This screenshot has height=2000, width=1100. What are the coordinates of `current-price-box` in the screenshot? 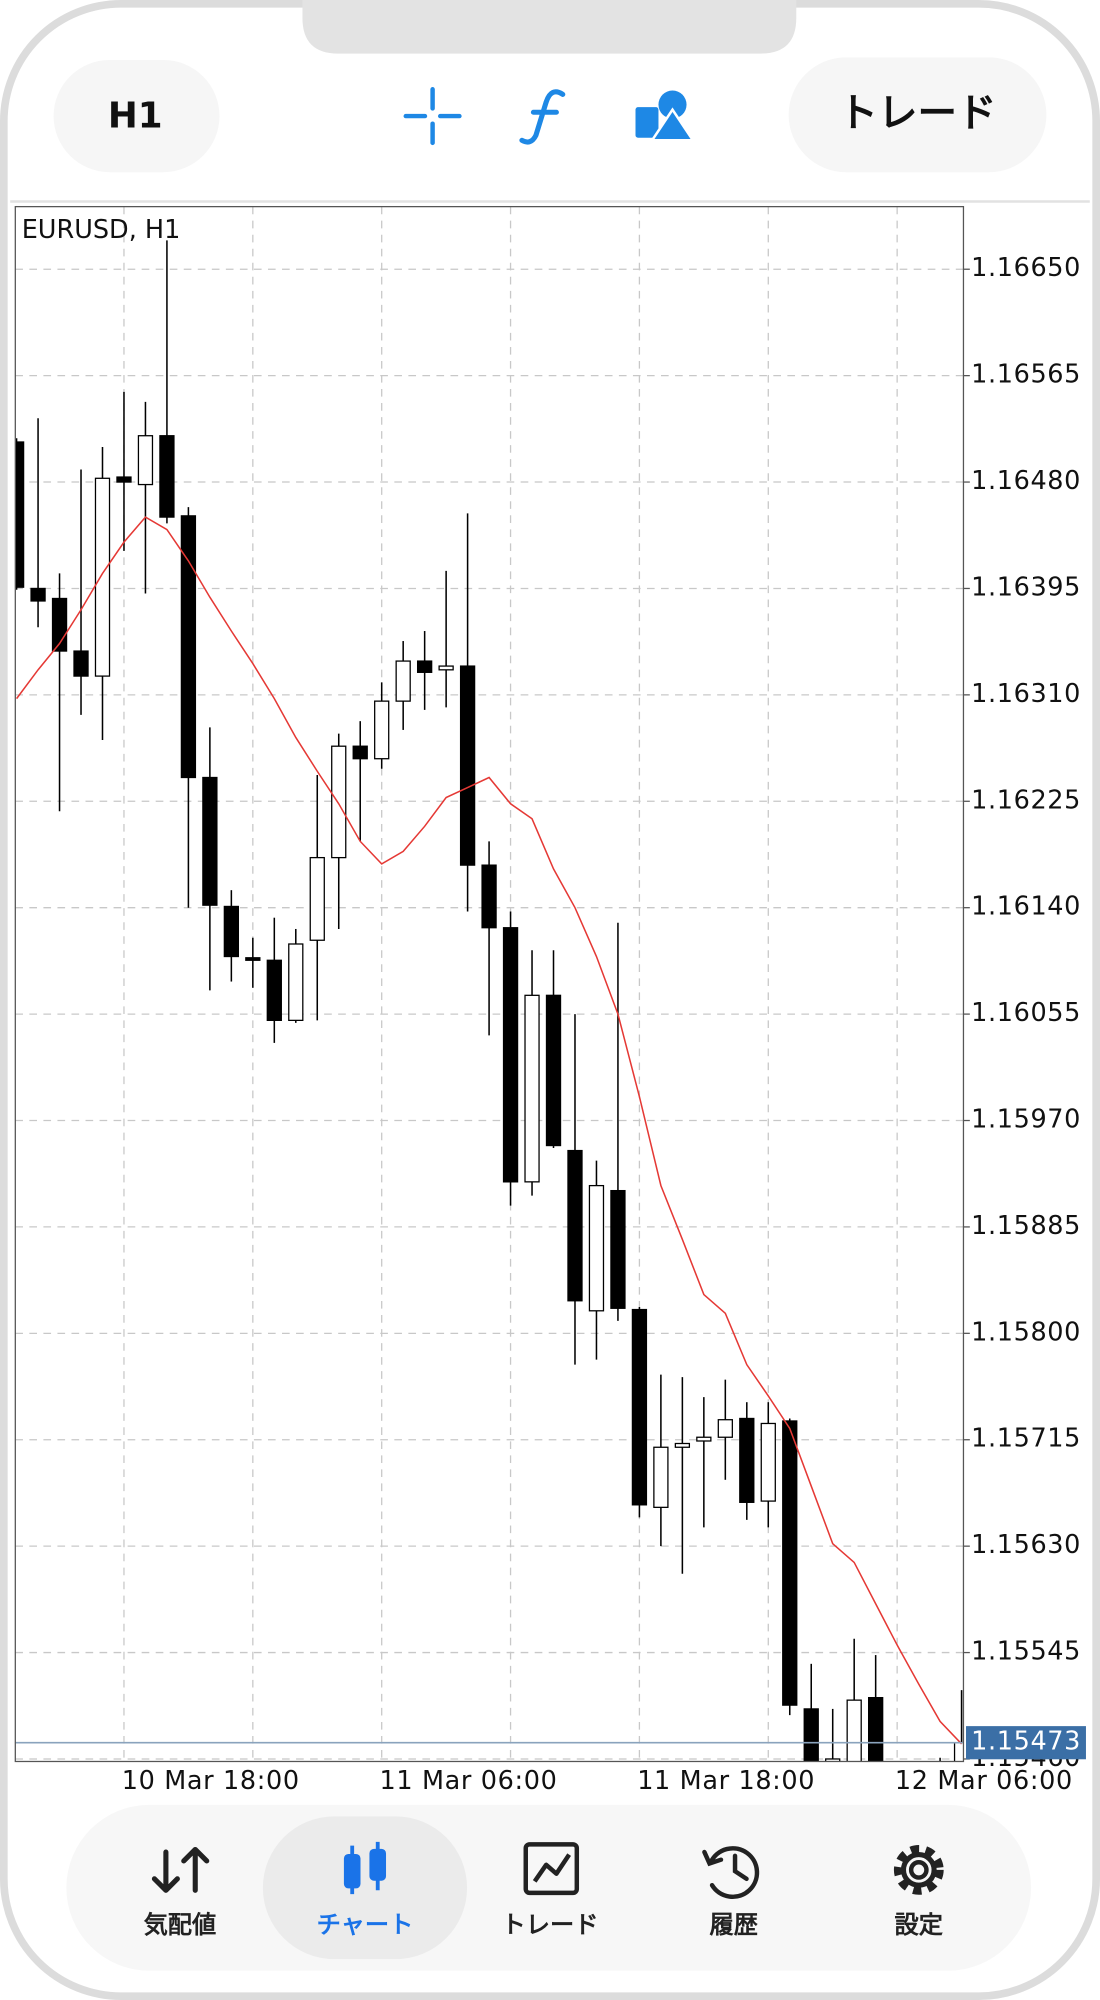 It's located at (1026, 1743).